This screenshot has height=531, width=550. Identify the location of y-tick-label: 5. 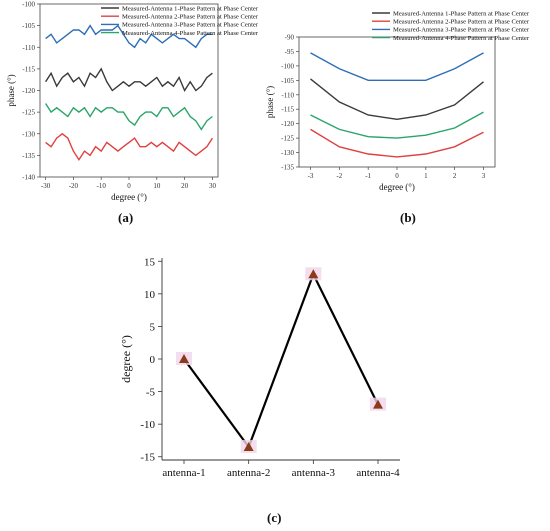
(153, 327).